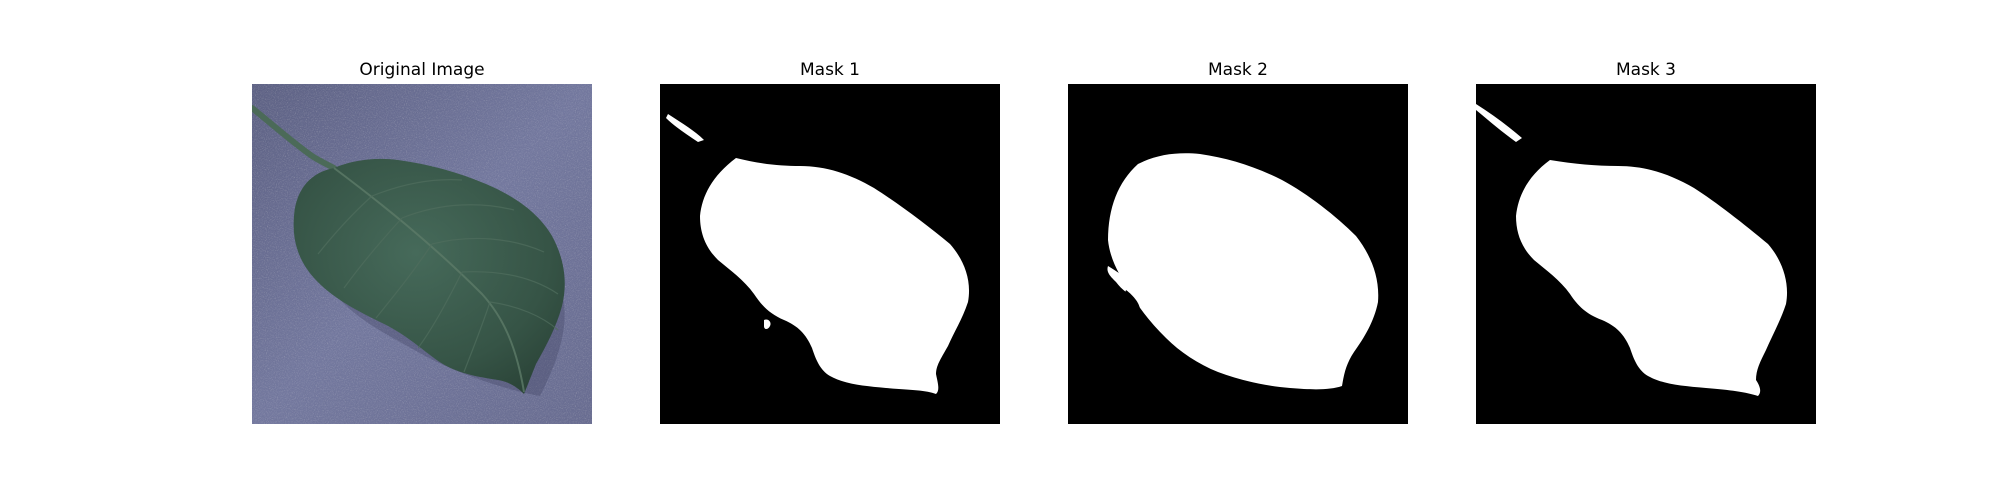 The height and width of the screenshot is (500, 2000). Describe the element at coordinates (1237, 70) in the screenshot. I see `panel-title-mask-2: Mask 2` at that location.